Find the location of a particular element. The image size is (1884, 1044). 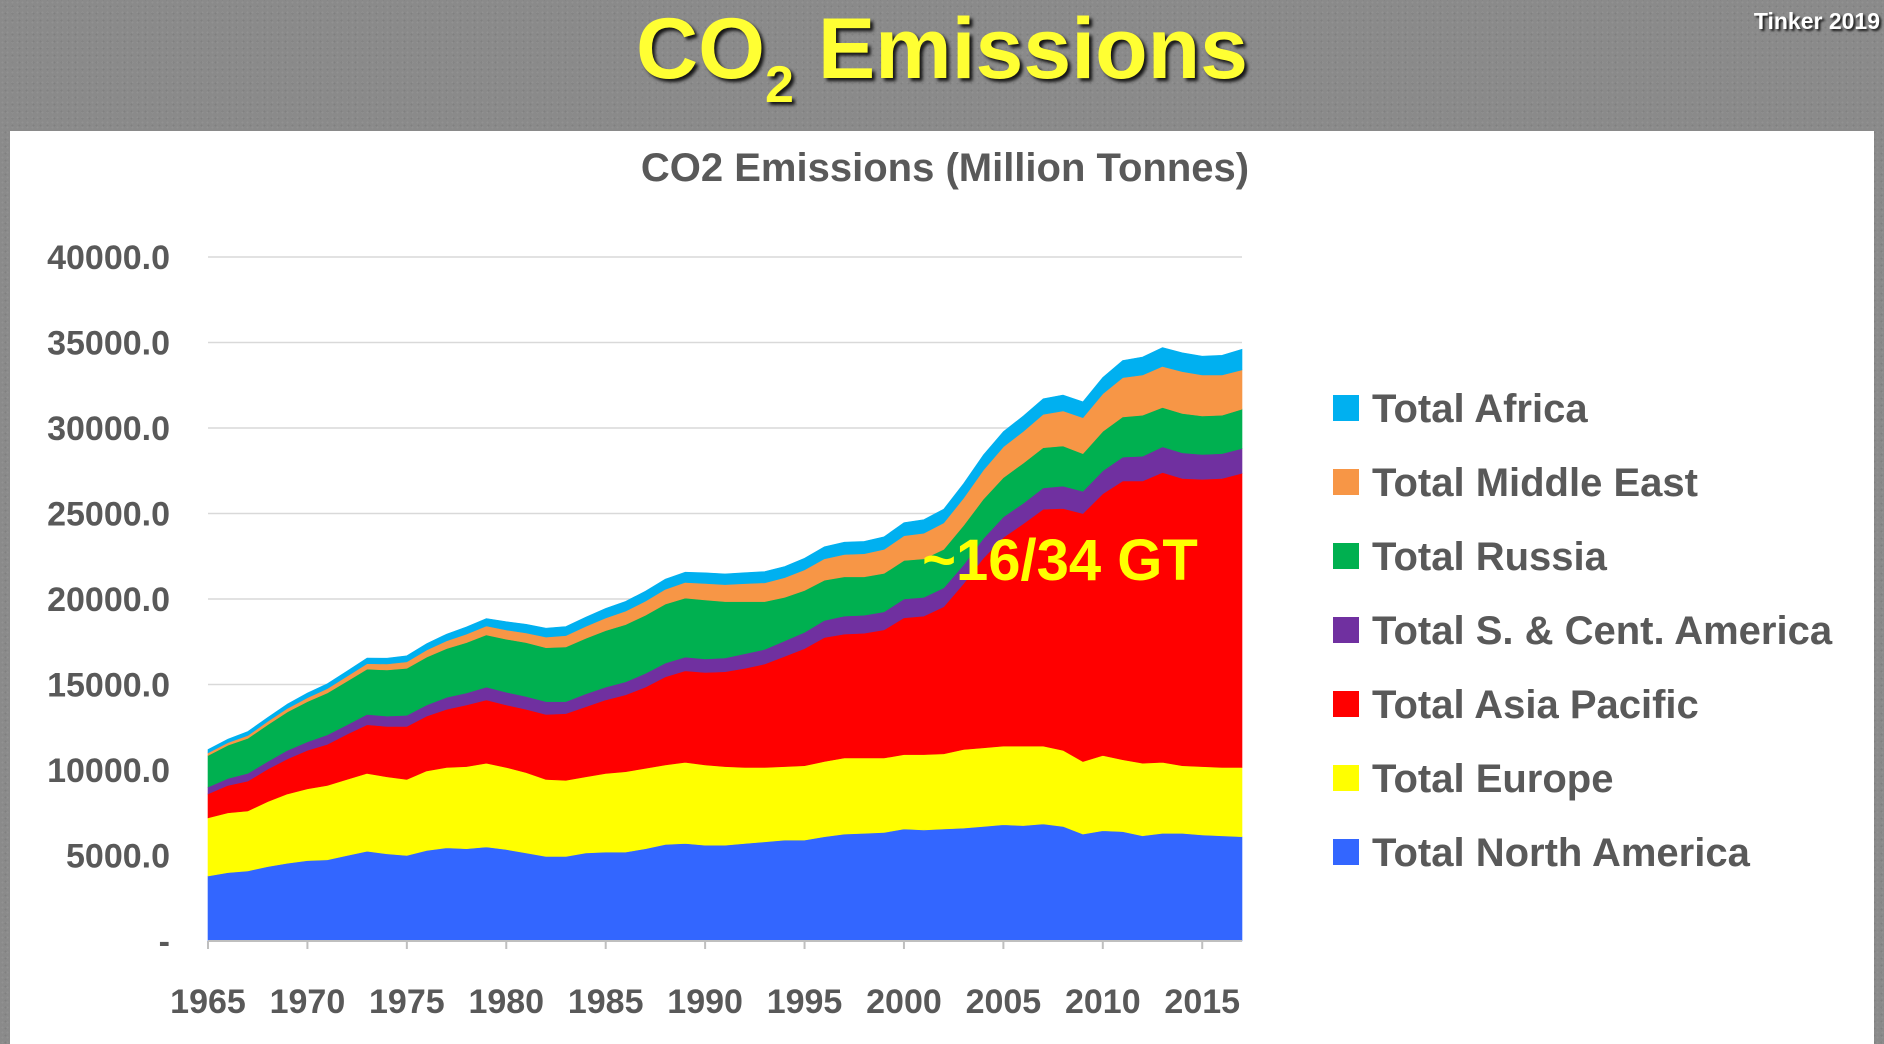

y-tick-label: - is located at coordinates (164, 942).